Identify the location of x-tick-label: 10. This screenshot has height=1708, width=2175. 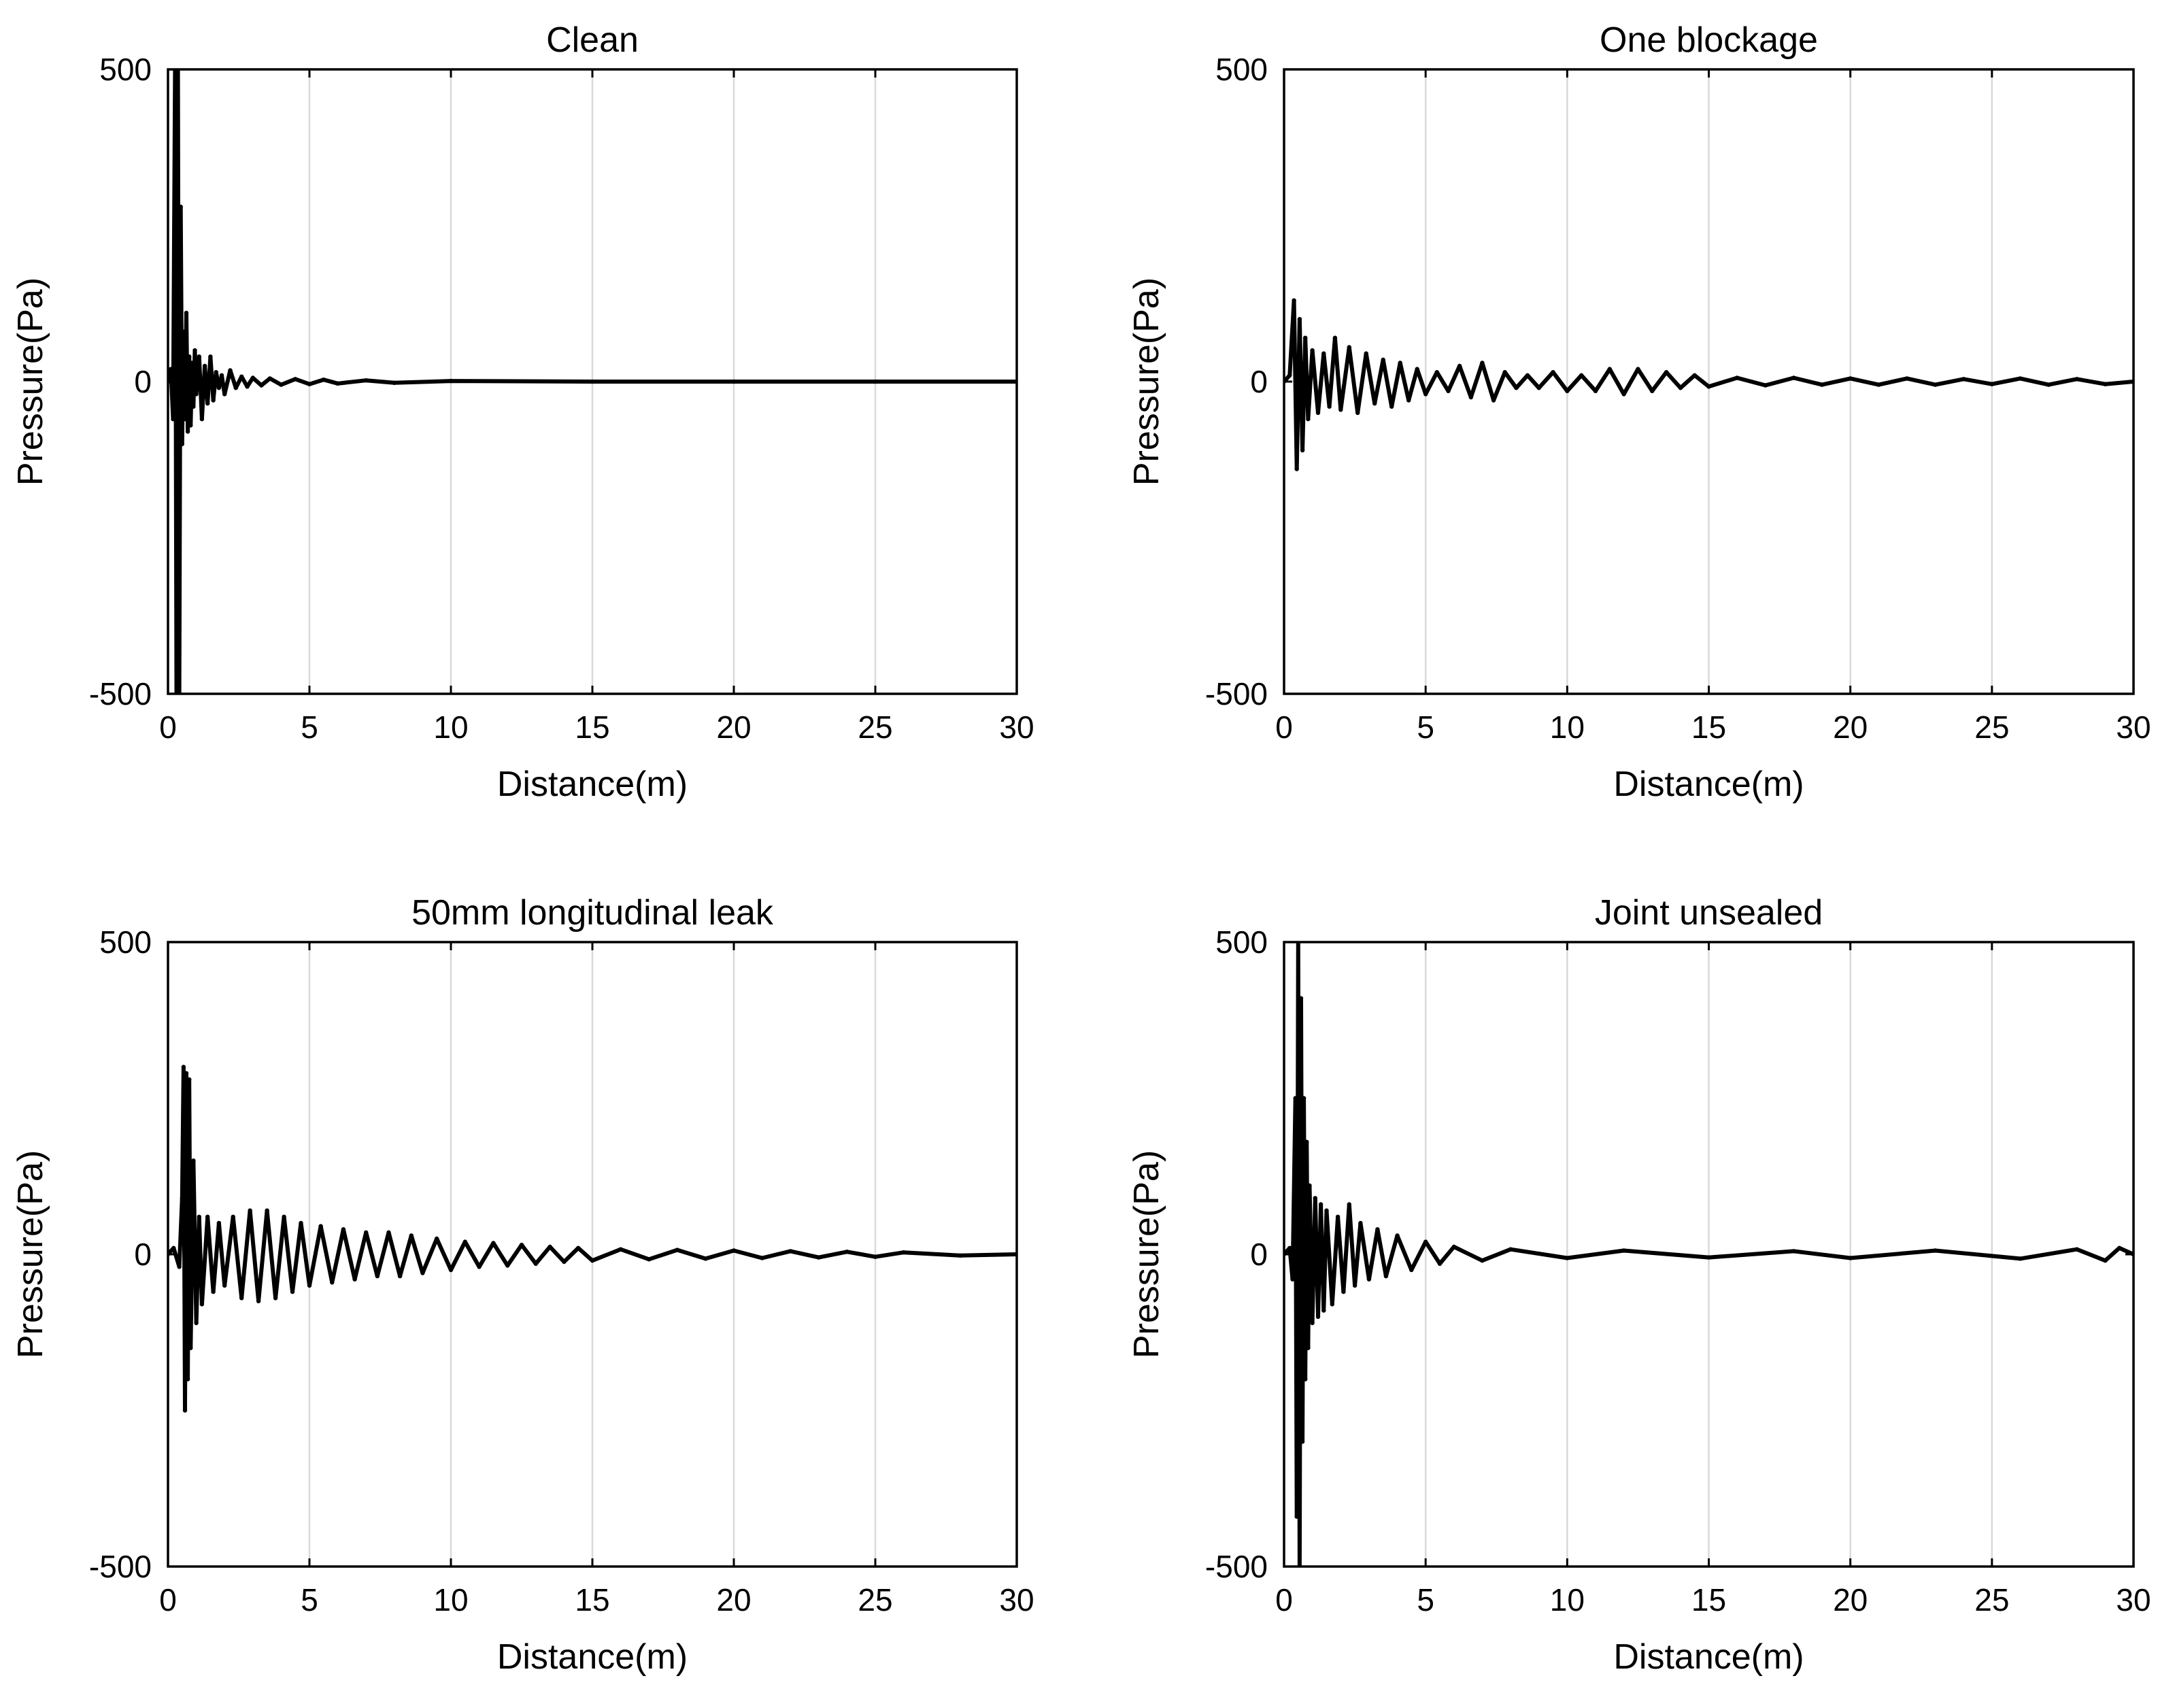
(450, 1600).